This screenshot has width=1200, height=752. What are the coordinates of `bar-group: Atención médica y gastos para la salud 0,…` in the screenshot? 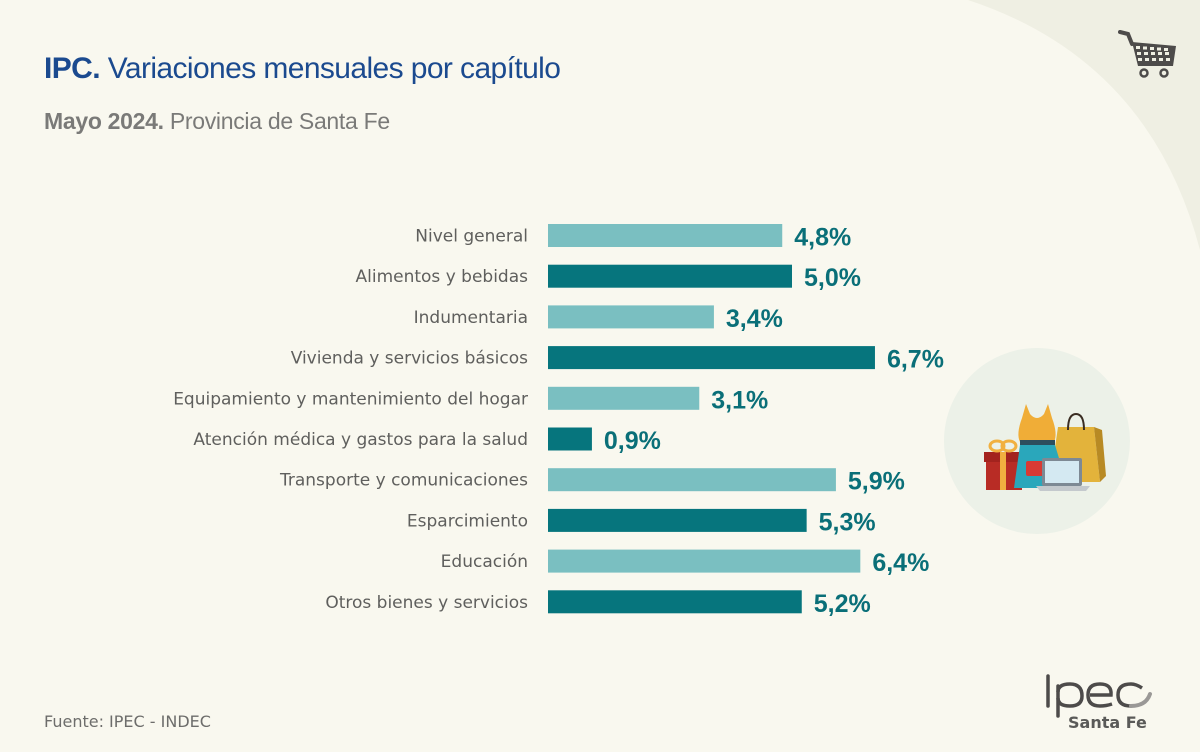 It's located at (426, 441).